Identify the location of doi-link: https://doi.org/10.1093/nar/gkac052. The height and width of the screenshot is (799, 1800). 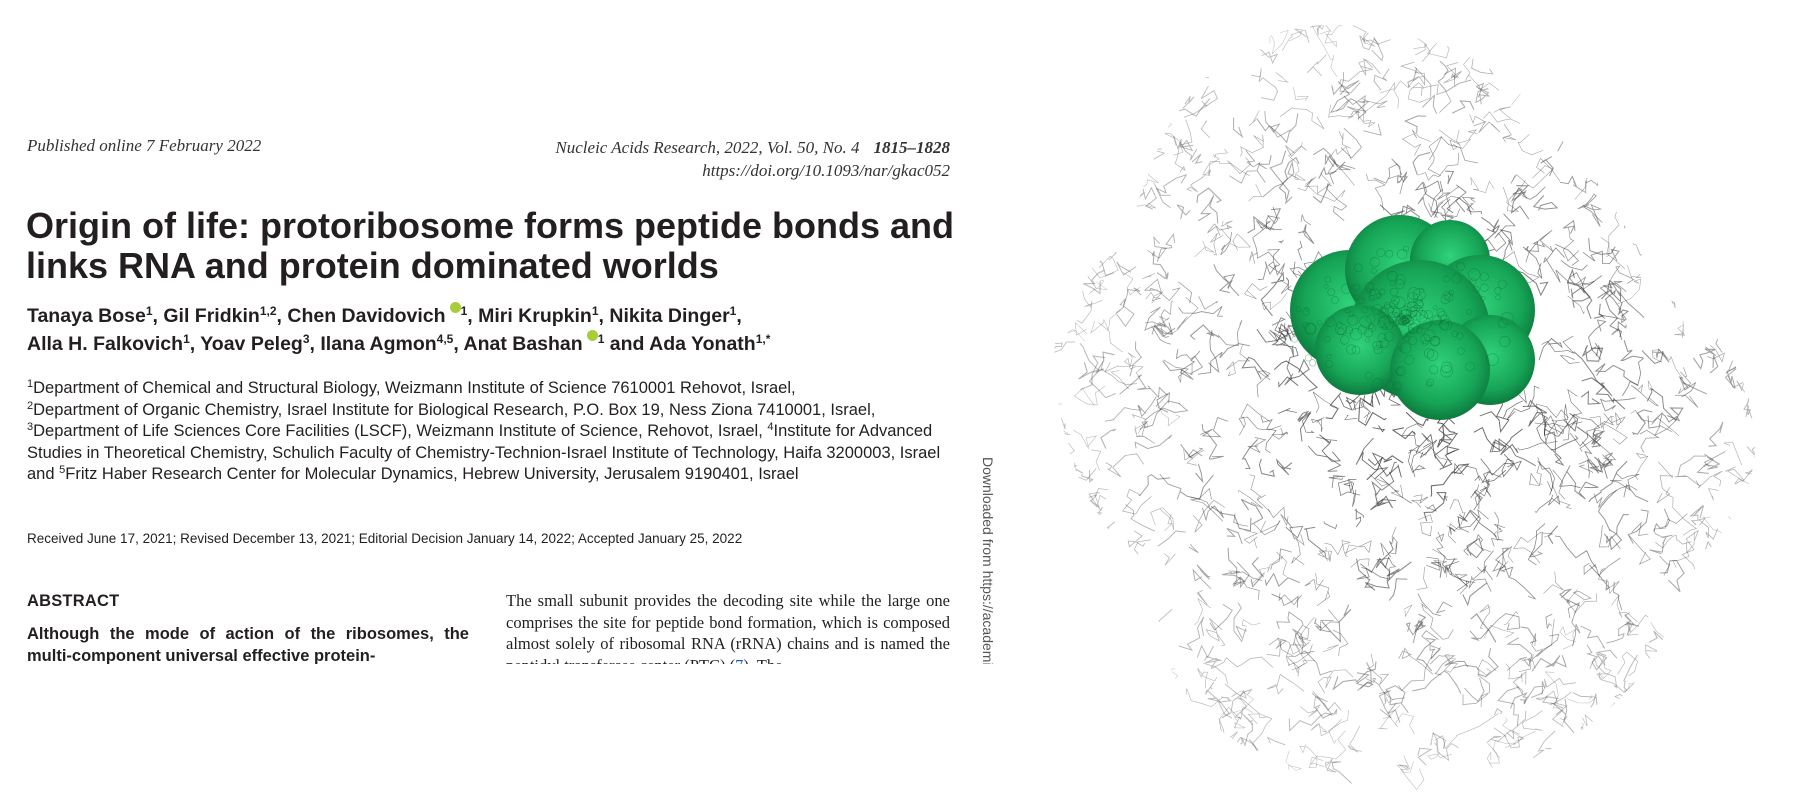
(826, 170).